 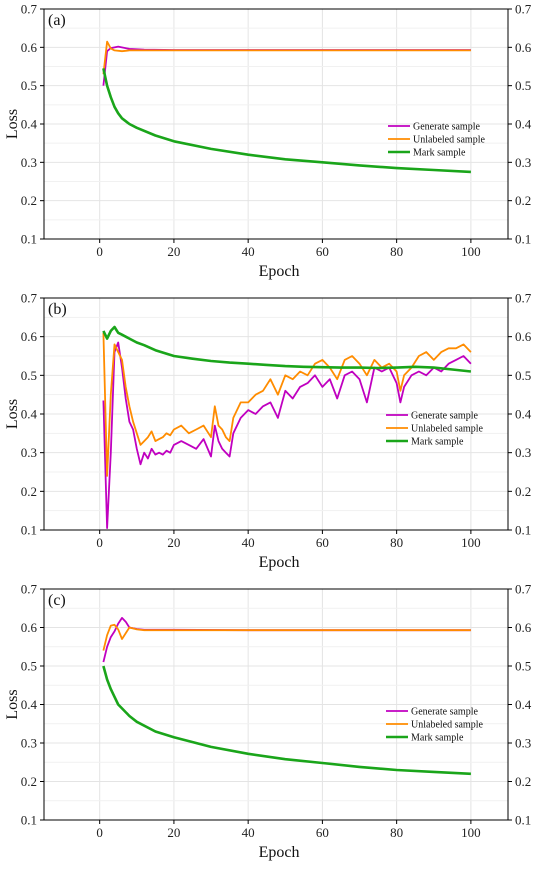 I want to click on panel-label: (c), so click(x=57, y=600).